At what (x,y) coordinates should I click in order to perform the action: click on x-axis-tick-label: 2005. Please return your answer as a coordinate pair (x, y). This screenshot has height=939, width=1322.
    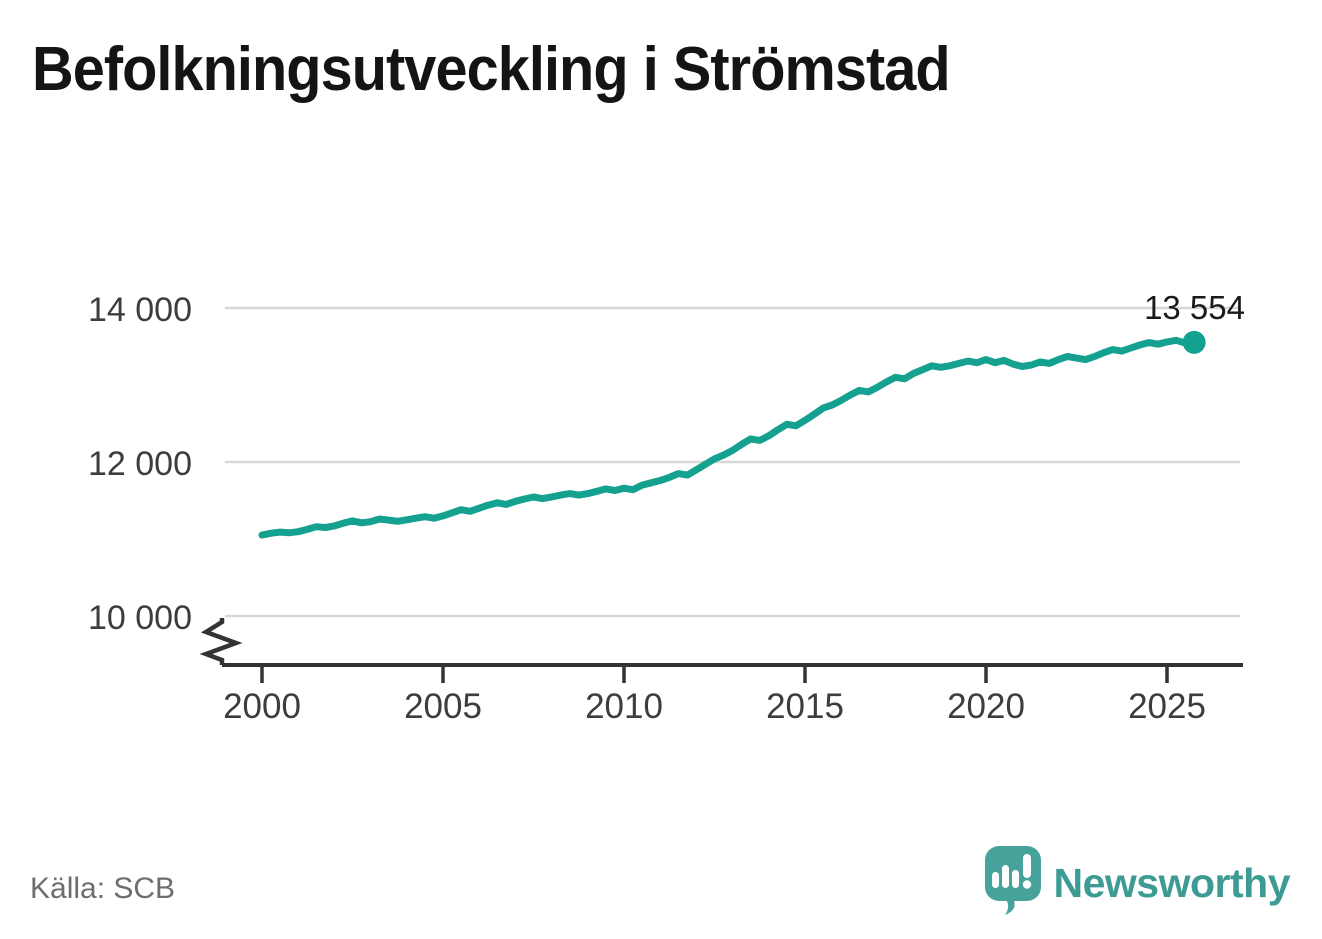
    Looking at the image, I should click on (443, 706).